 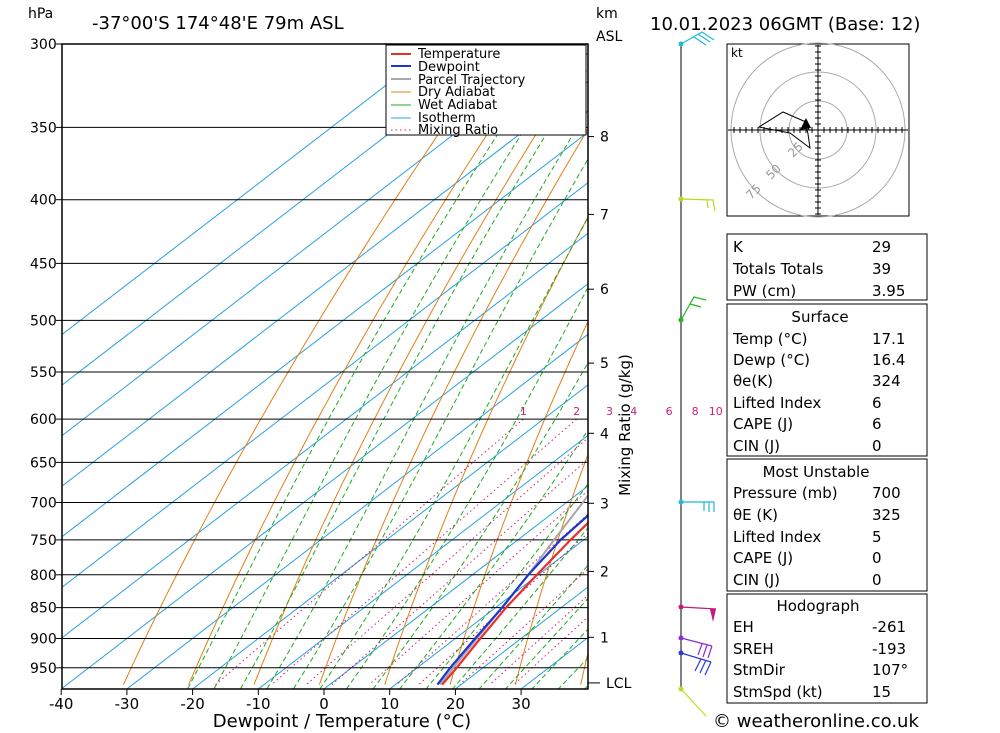 I want to click on unstable-value: 5, so click(x=877, y=537).